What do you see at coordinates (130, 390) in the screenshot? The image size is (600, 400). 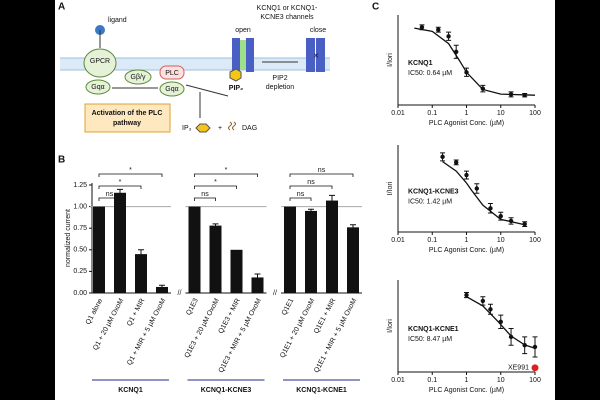 I see `group-label: KCNQ1` at bounding box center [130, 390].